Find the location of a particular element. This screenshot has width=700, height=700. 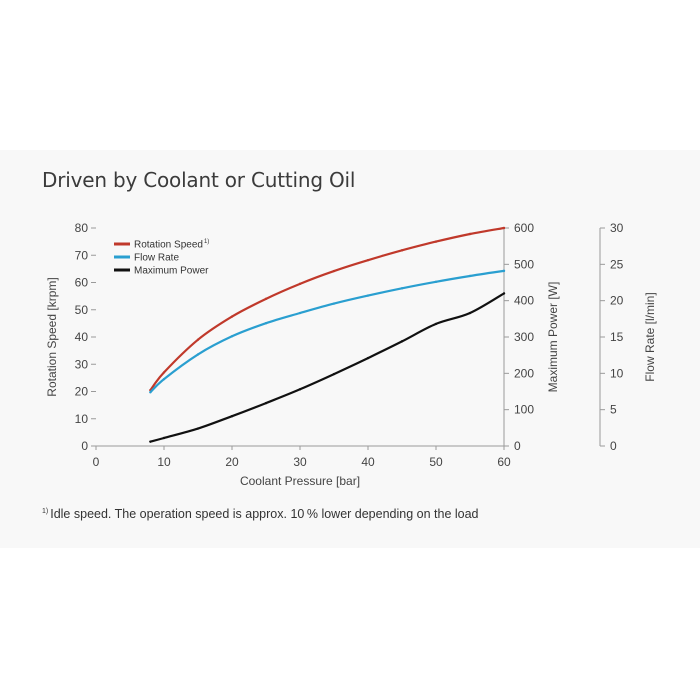

x-tick-label: 50 is located at coordinates (436, 462).